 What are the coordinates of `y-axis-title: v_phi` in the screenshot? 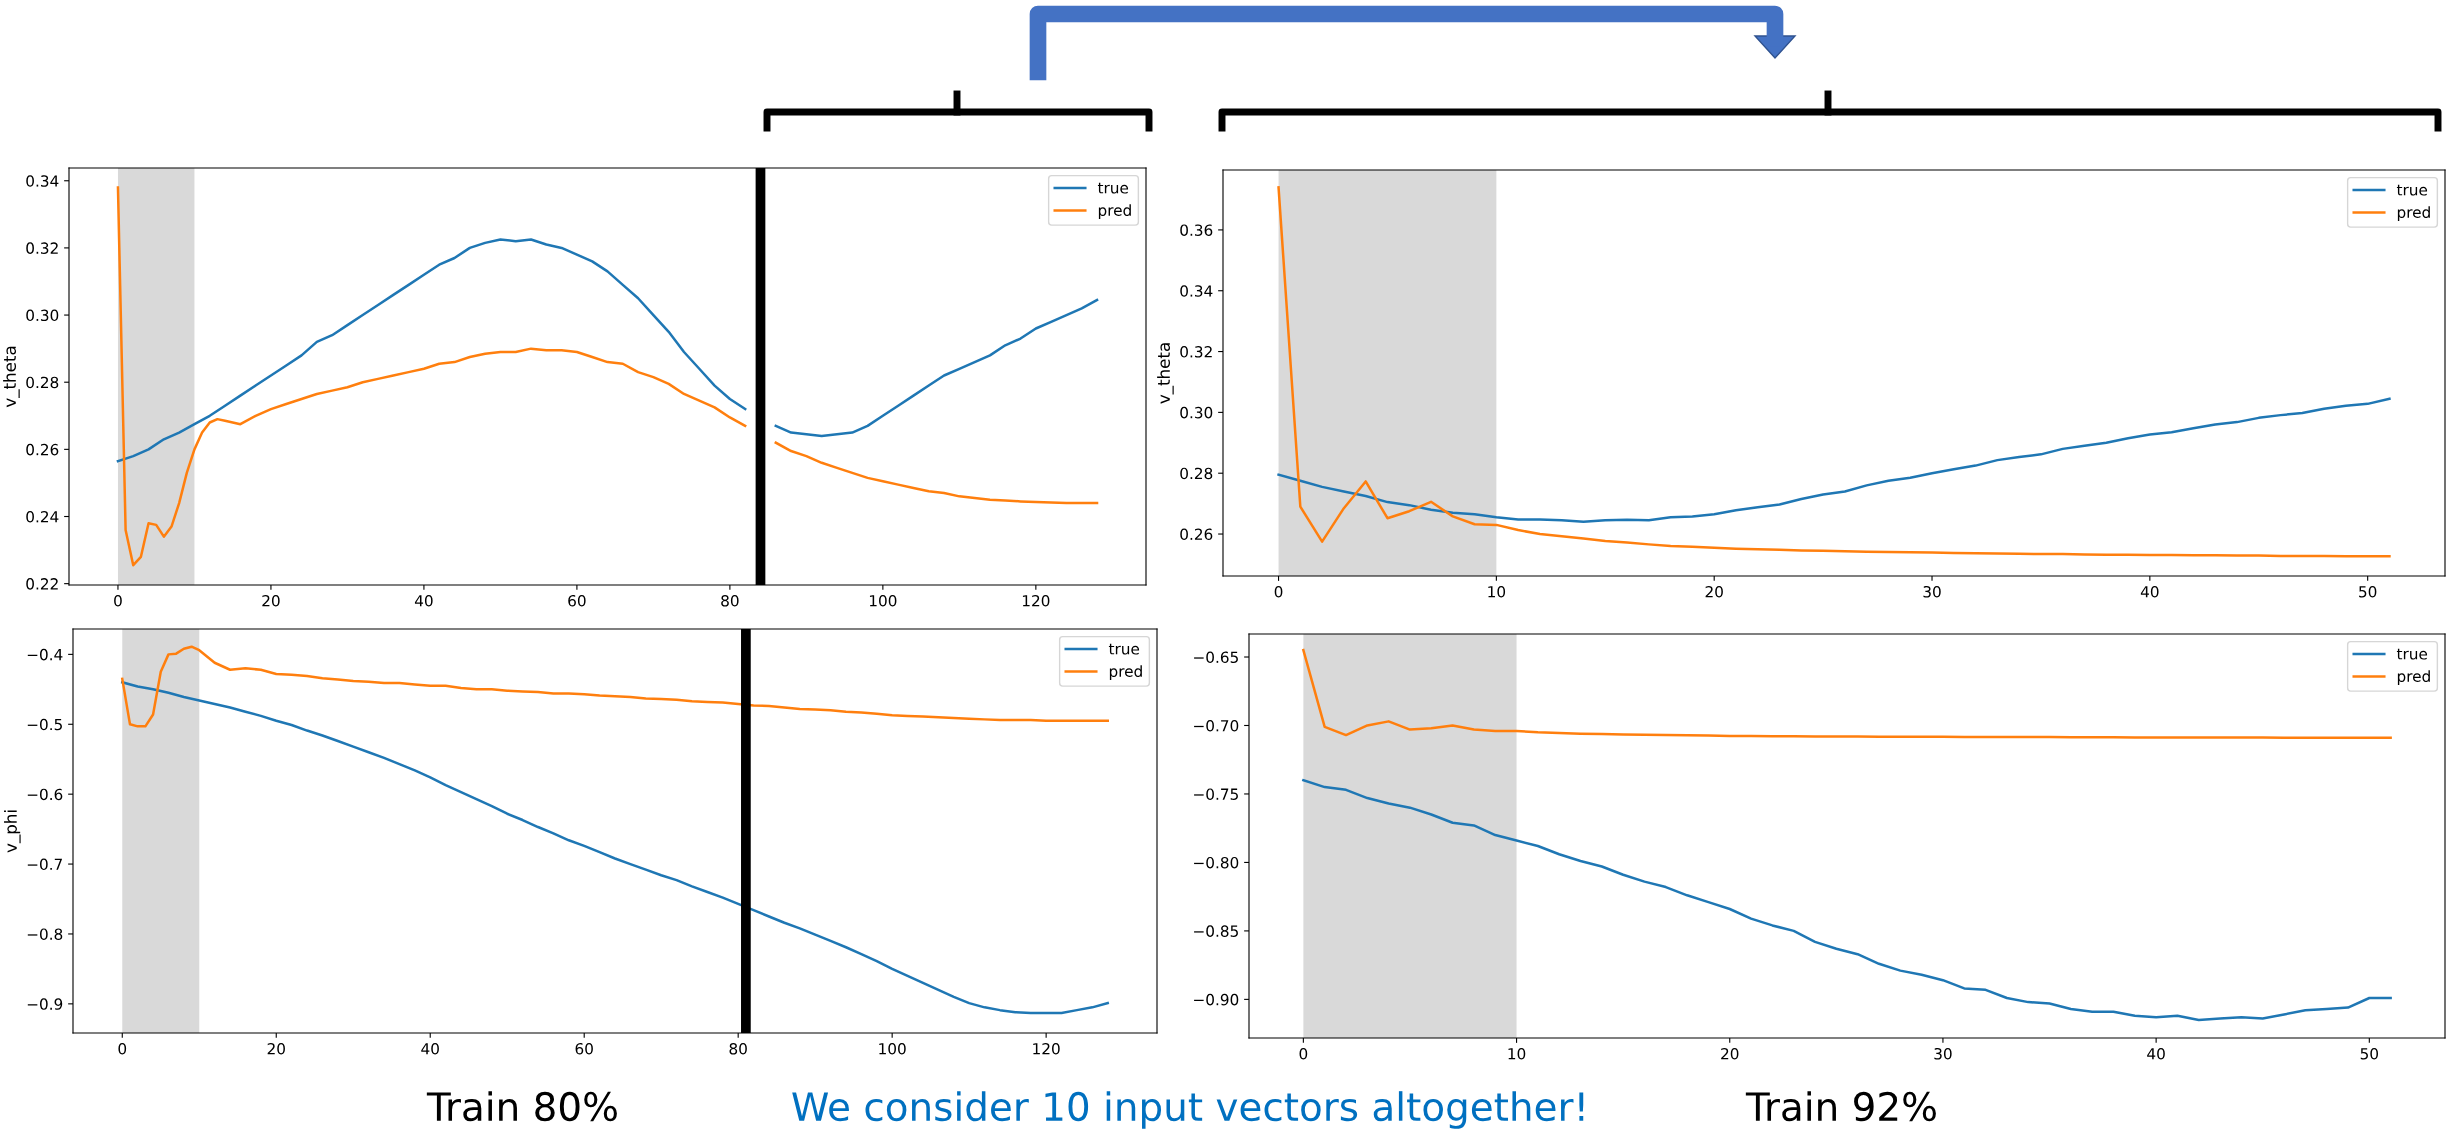 It's located at (12, 831).